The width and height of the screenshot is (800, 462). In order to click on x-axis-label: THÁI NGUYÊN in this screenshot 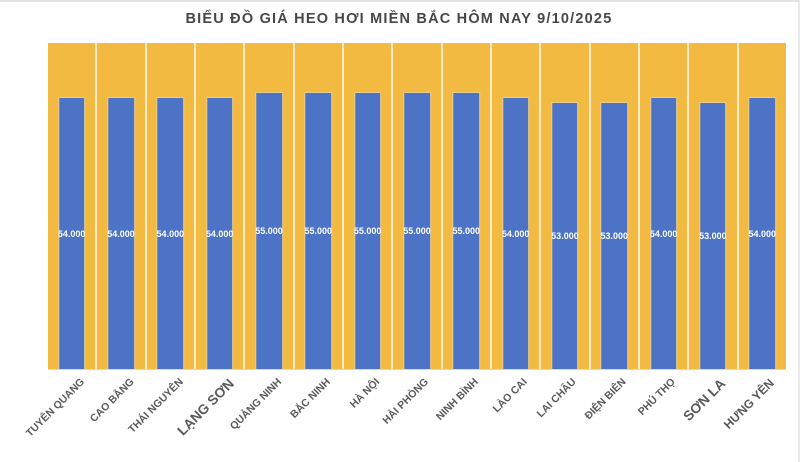, I will do `click(155, 406)`.